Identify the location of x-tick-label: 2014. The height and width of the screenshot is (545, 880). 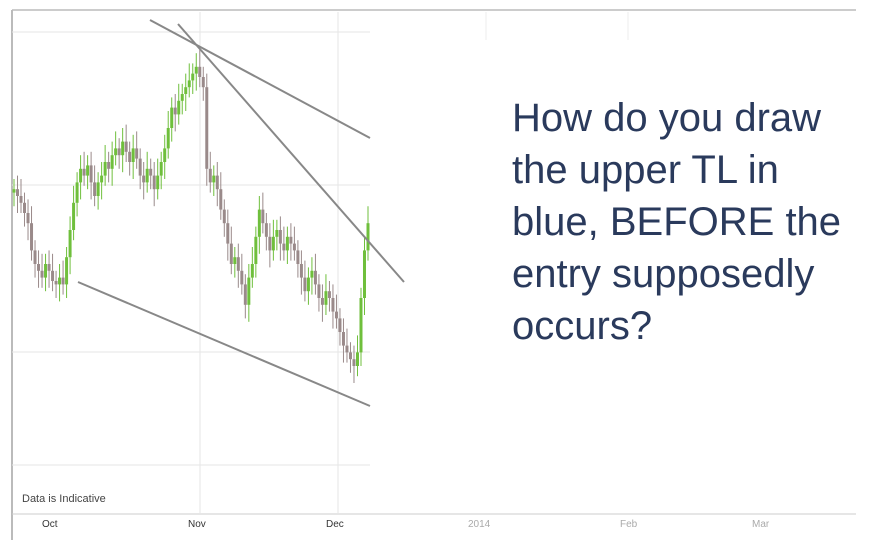
(479, 524).